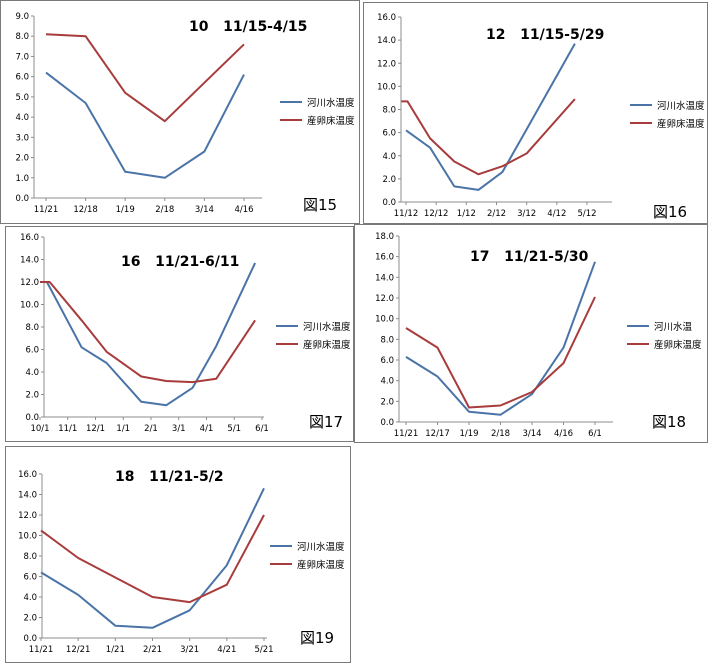  I want to click on chart-title: 12 11/15-5/29, so click(545, 35).